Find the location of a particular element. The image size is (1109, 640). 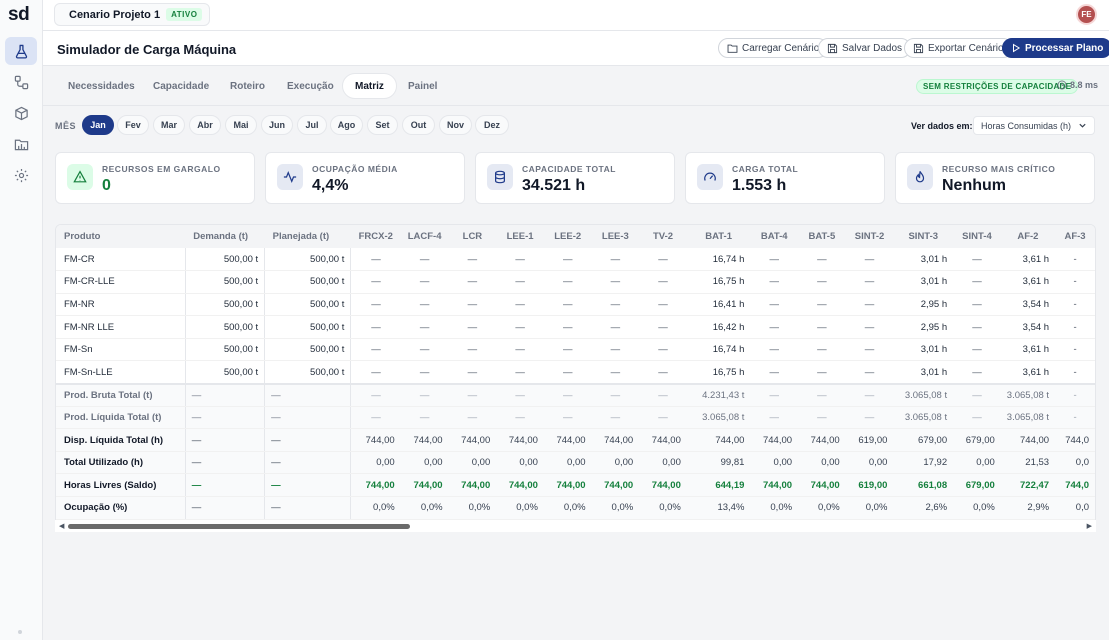

month-jan: Jan is located at coordinates (98, 125).